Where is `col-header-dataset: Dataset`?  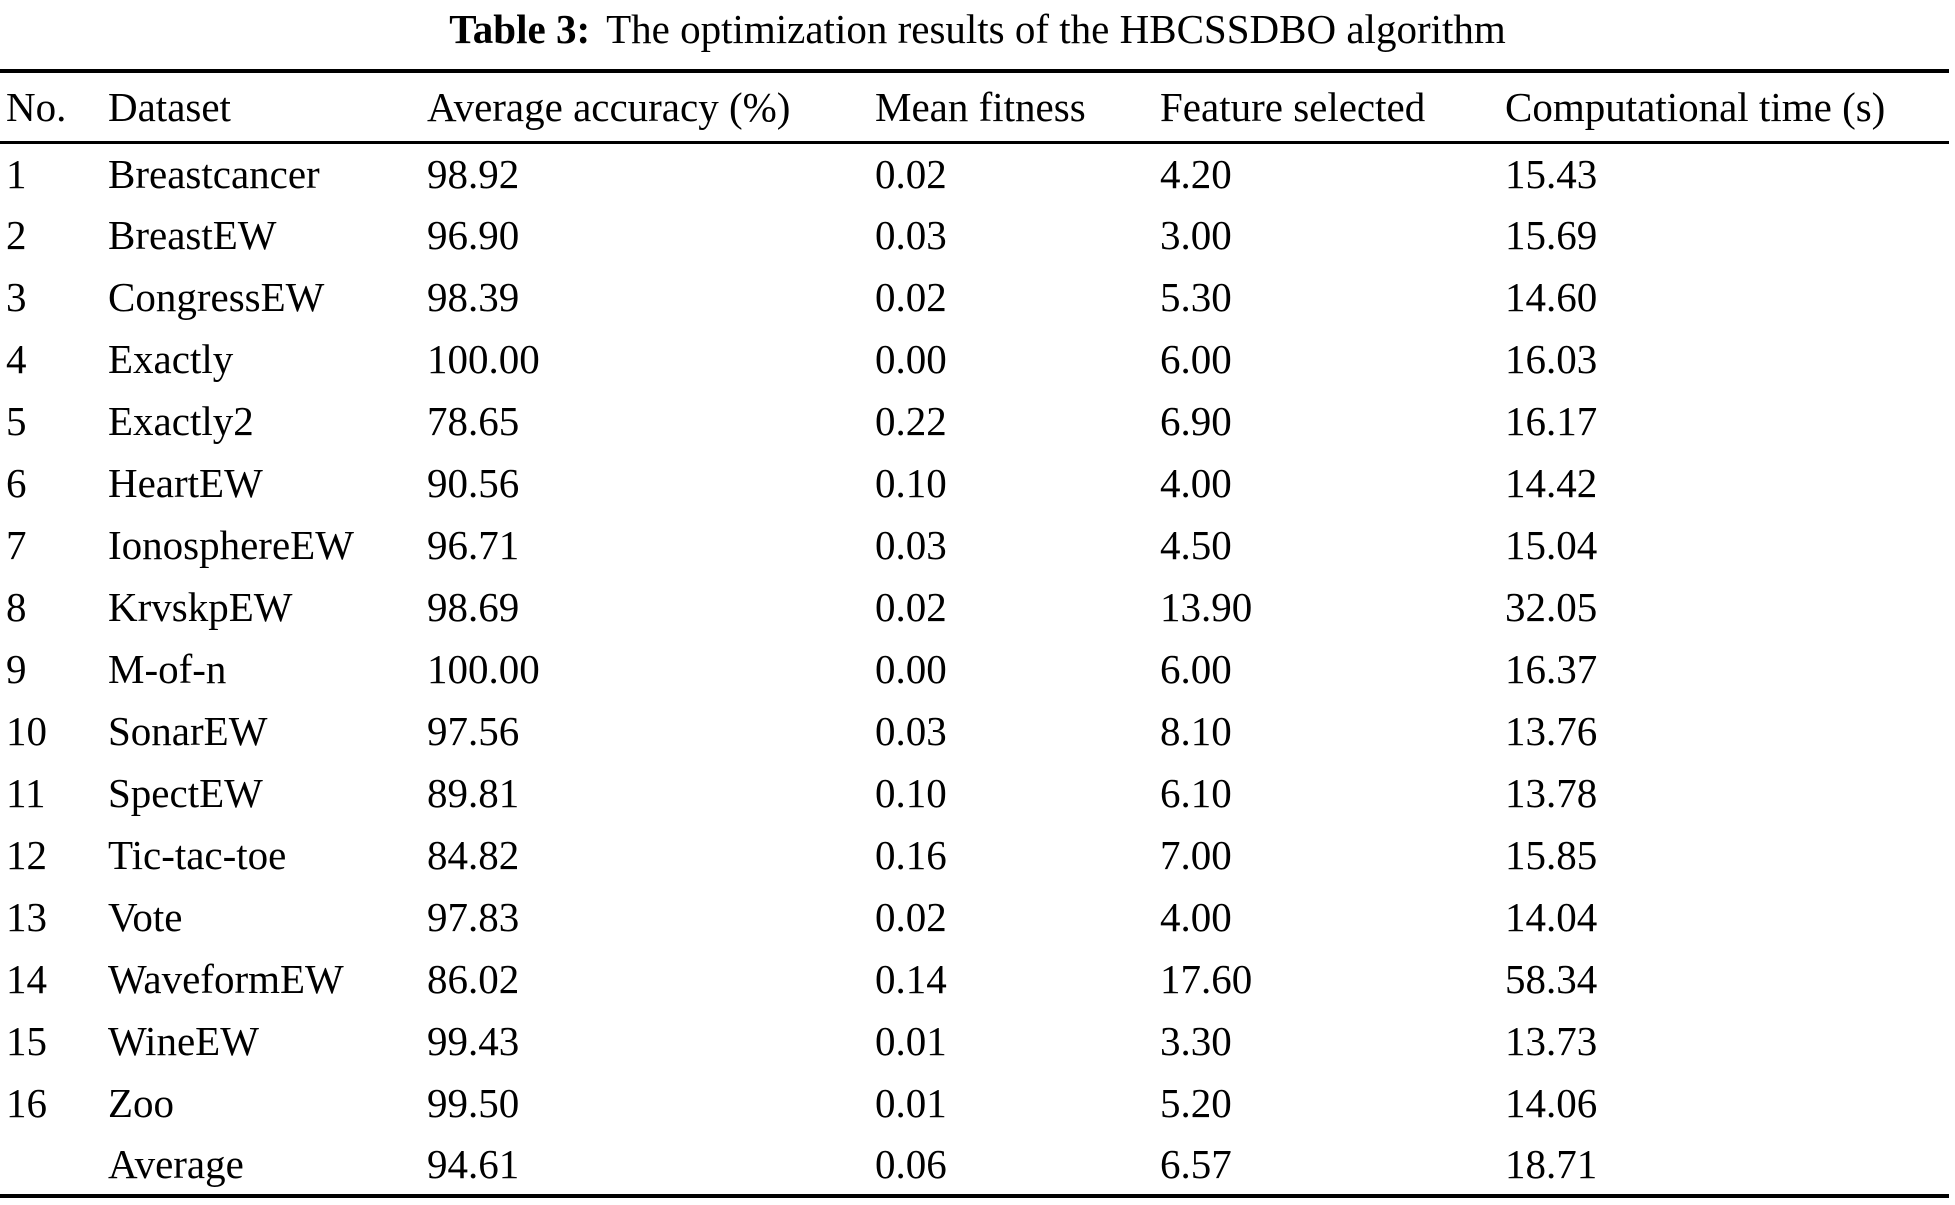
col-header-dataset: Dataset is located at coordinates (267, 107).